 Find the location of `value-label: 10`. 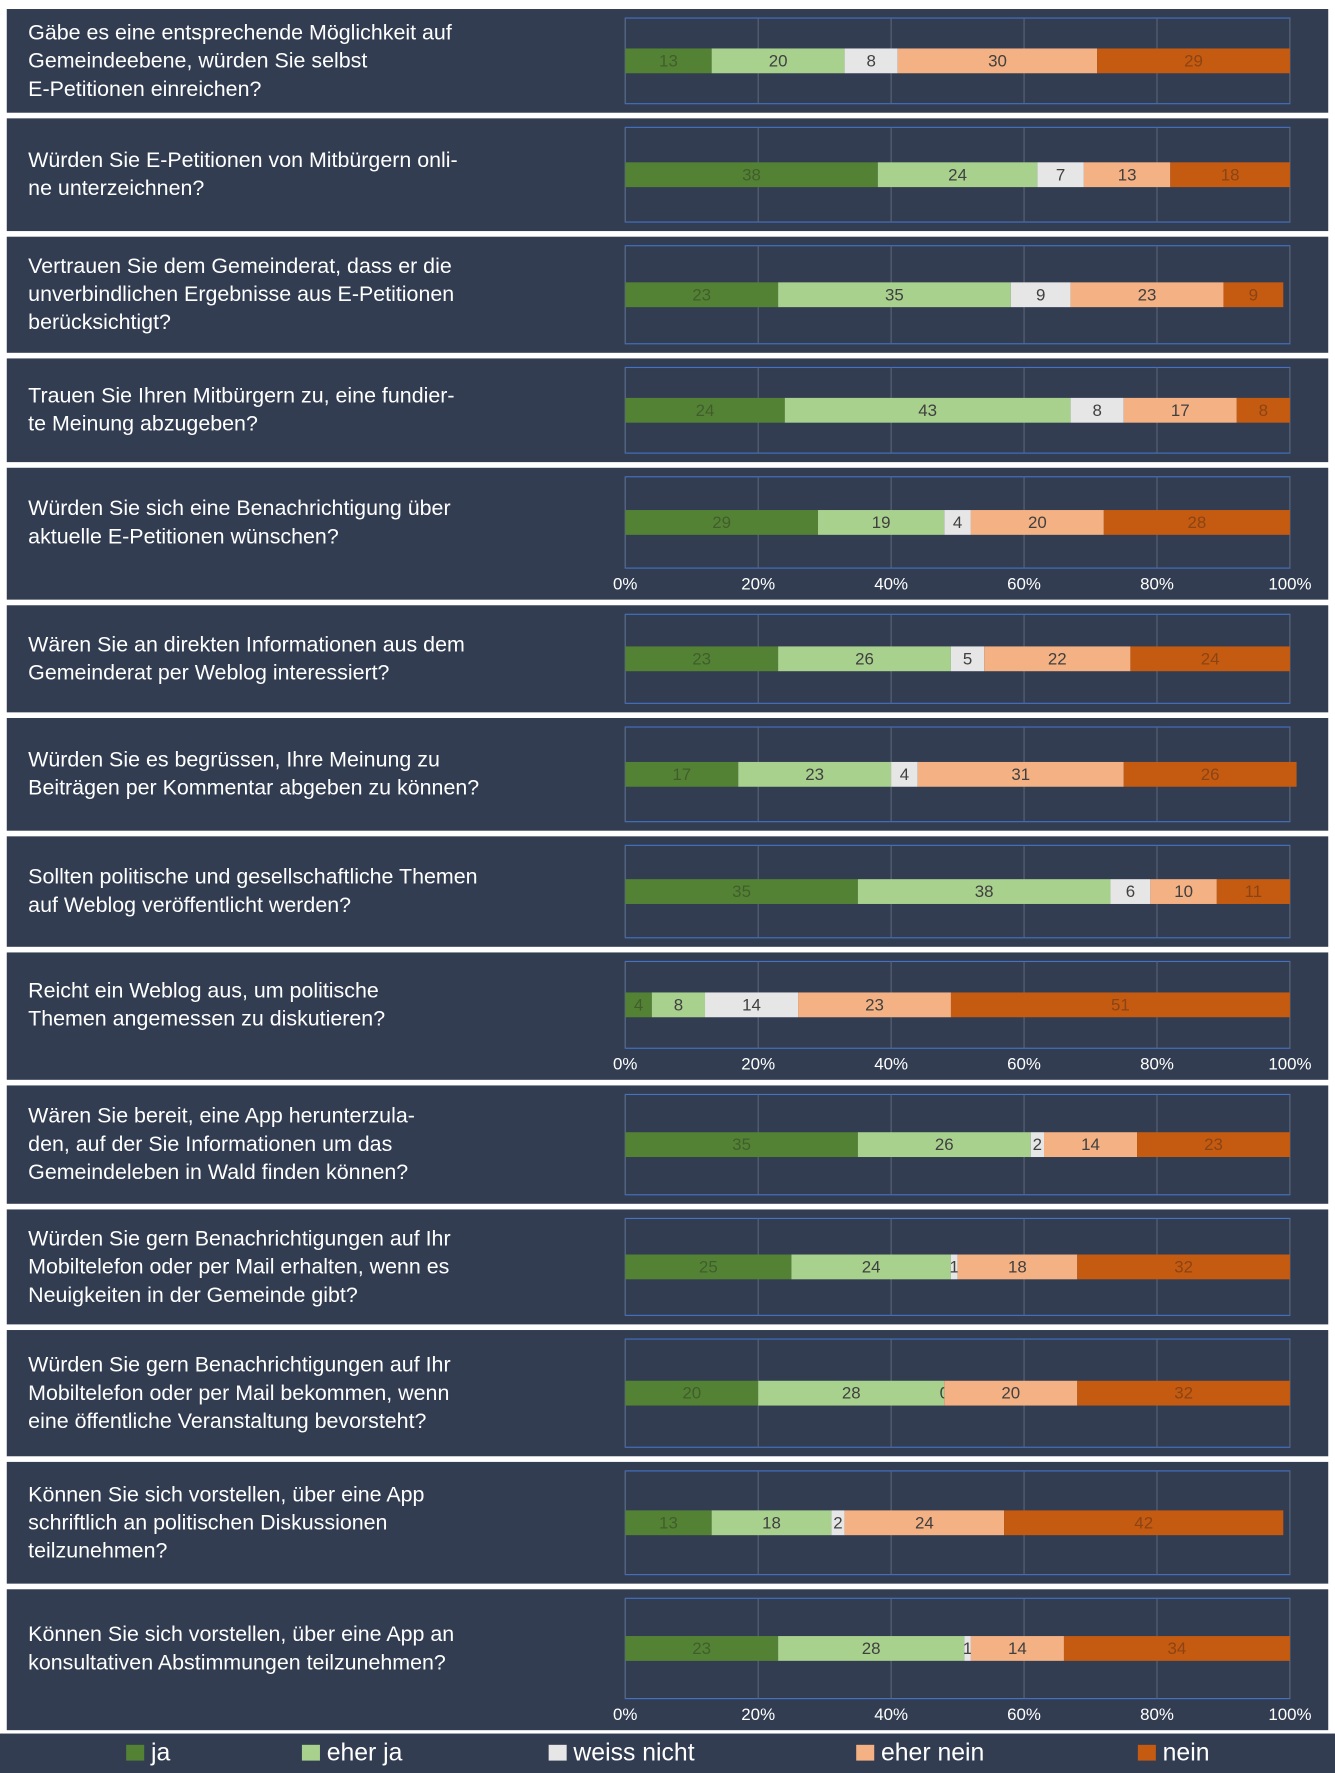

value-label: 10 is located at coordinates (1183, 891).